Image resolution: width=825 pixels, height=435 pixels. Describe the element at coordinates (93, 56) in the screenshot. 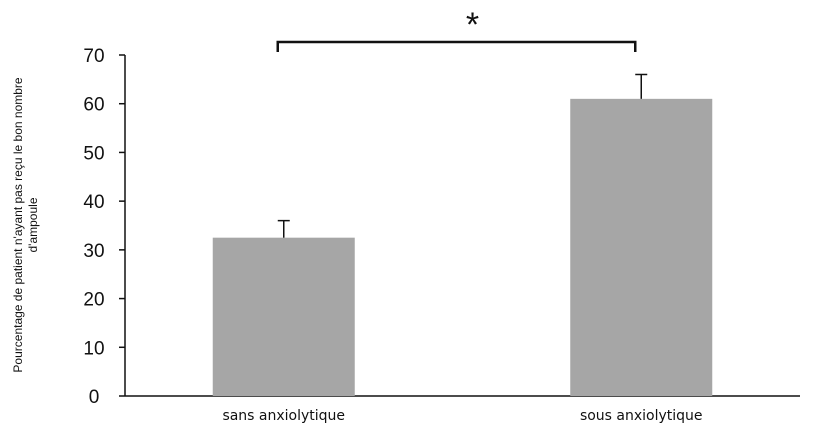

I see `y-tick-label: 70` at that location.